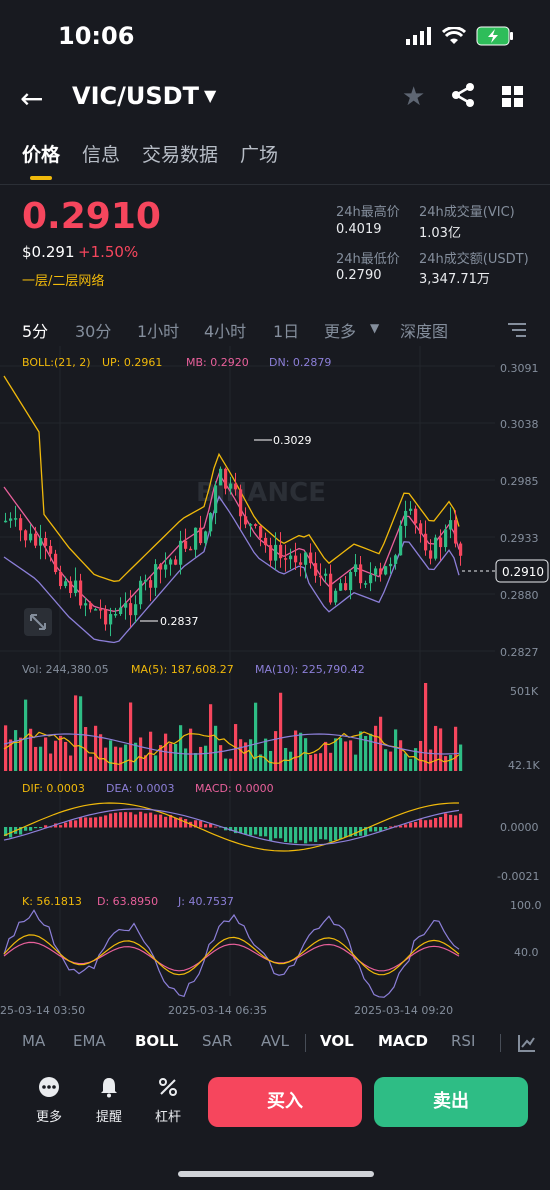 The height and width of the screenshot is (1190, 550). What do you see at coordinates (108, 252) in the screenshot?
I see `price-change: +1.50%` at bounding box center [108, 252].